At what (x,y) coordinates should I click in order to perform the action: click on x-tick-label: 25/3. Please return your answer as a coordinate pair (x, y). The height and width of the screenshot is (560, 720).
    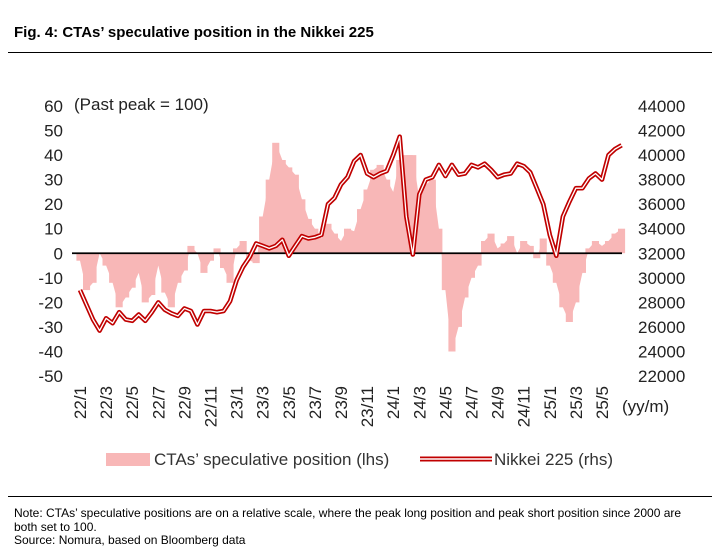
    Looking at the image, I should click on (576, 402).